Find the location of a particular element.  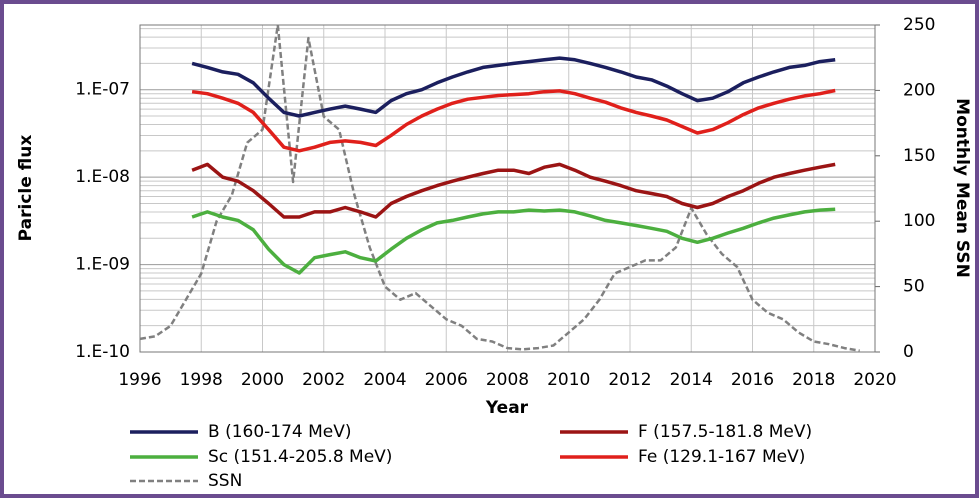

x-tick-label: 2012 is located at coordinates (629, 380).